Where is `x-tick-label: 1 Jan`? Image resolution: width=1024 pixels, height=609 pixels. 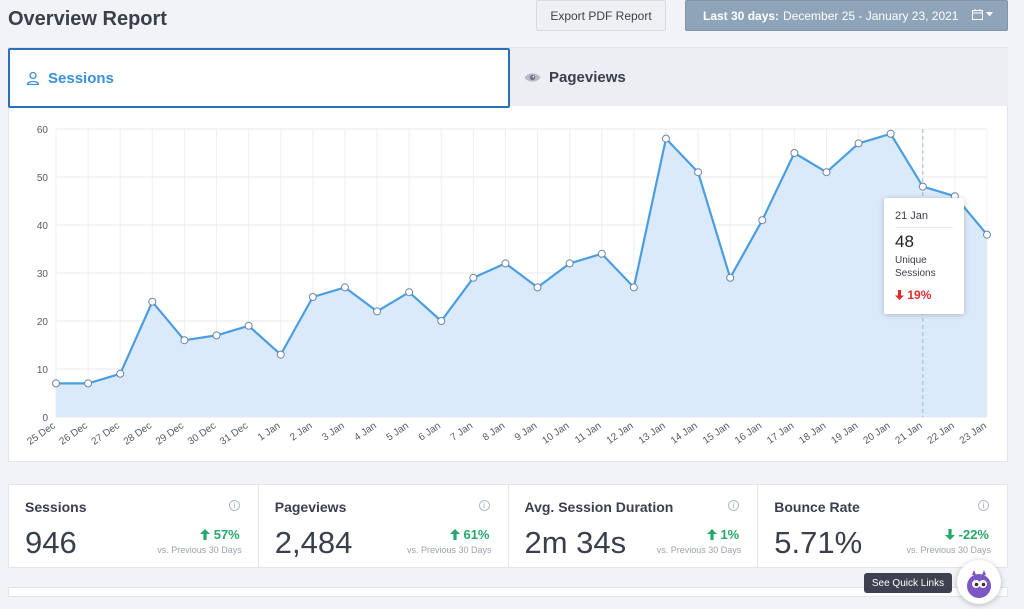
x-tick-label: 1 Jan is located at coordinates (269, 431).